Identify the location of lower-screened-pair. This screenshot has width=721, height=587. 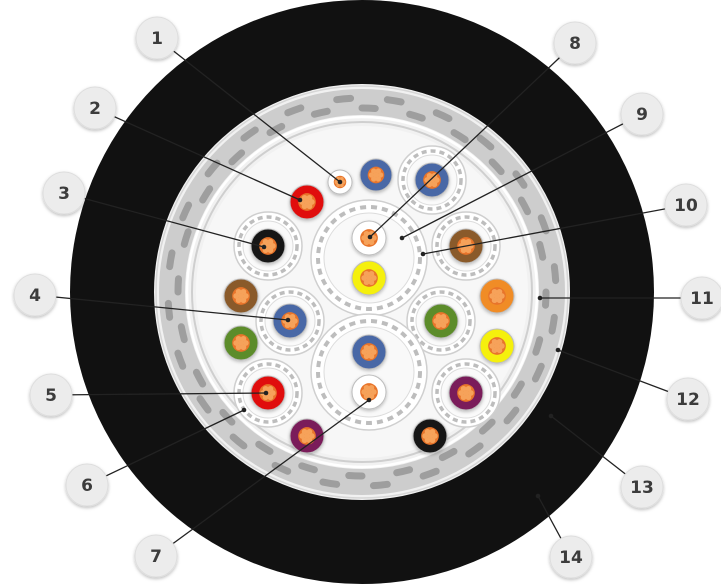
(369, 372).